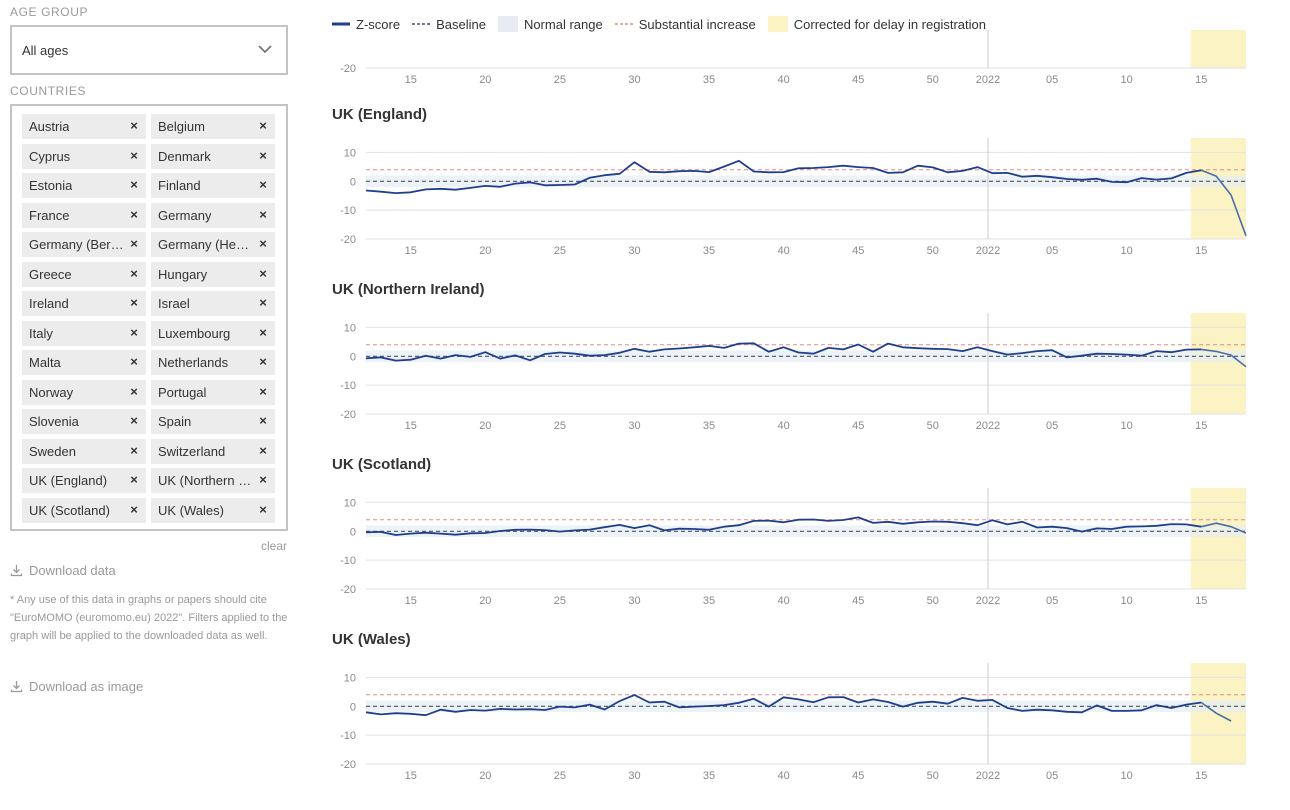  Describe the element at coordinates (84, 244) in the screenshot. I see `country-chip: Germany (Berlin) ×` at that location.